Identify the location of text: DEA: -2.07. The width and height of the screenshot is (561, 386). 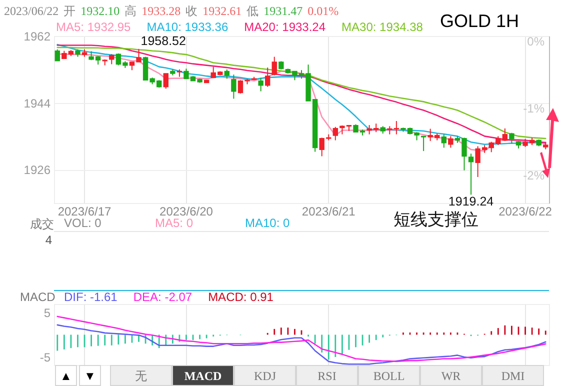
(162, 297).